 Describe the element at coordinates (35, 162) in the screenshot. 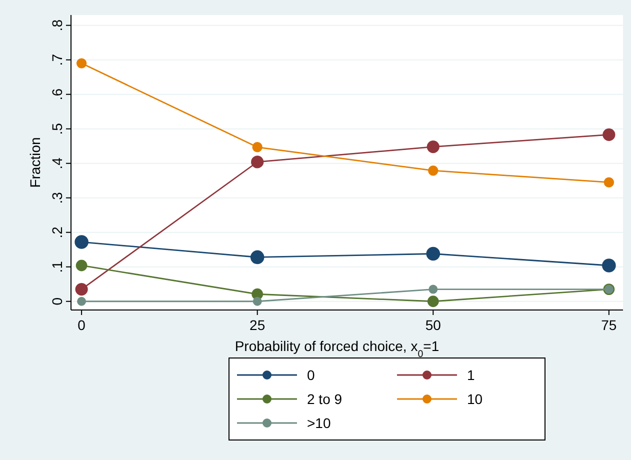

I see `y-axis-title: Fraction` at that location.